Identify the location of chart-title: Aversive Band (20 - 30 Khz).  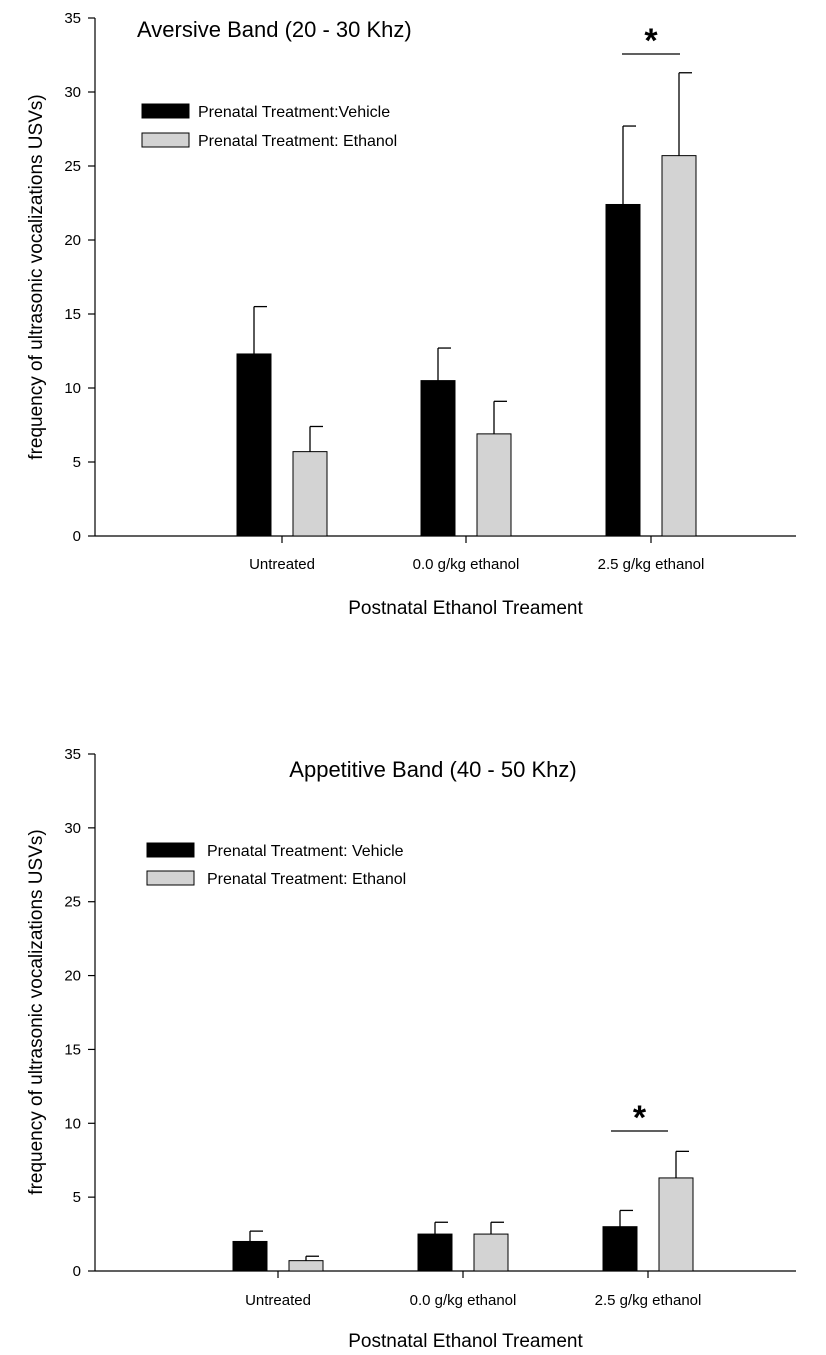
(274, 29).